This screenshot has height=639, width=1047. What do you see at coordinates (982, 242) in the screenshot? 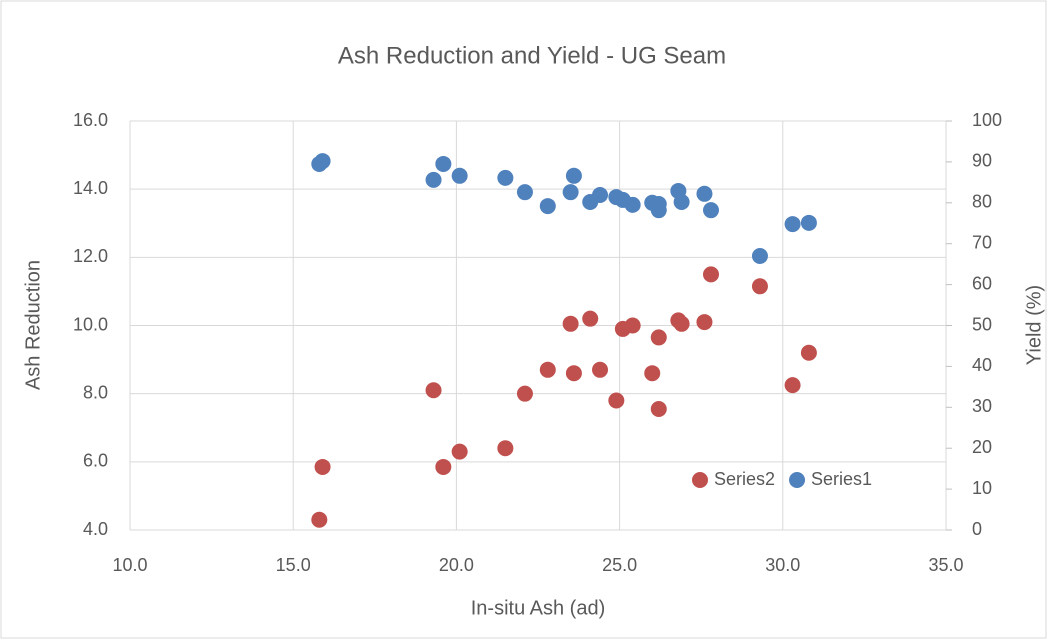
I see `y2-tick-label: 70` at bounding box center [982, 242].